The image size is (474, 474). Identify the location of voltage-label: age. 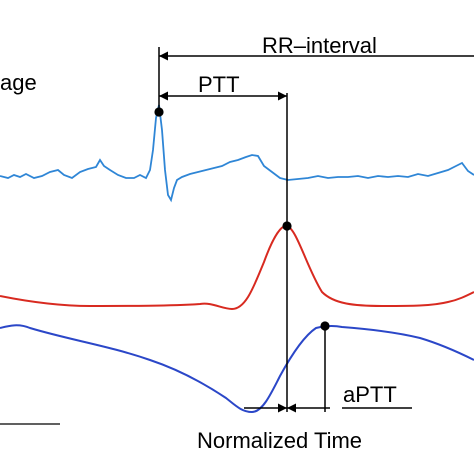
(18, 82).